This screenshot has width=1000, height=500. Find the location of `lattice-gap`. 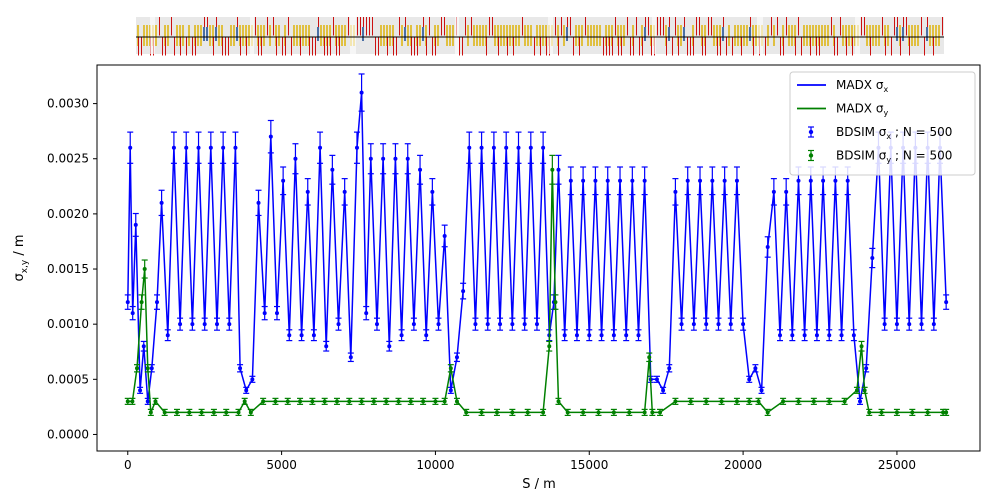

lattice-gap is located at coordinates (654, 35).